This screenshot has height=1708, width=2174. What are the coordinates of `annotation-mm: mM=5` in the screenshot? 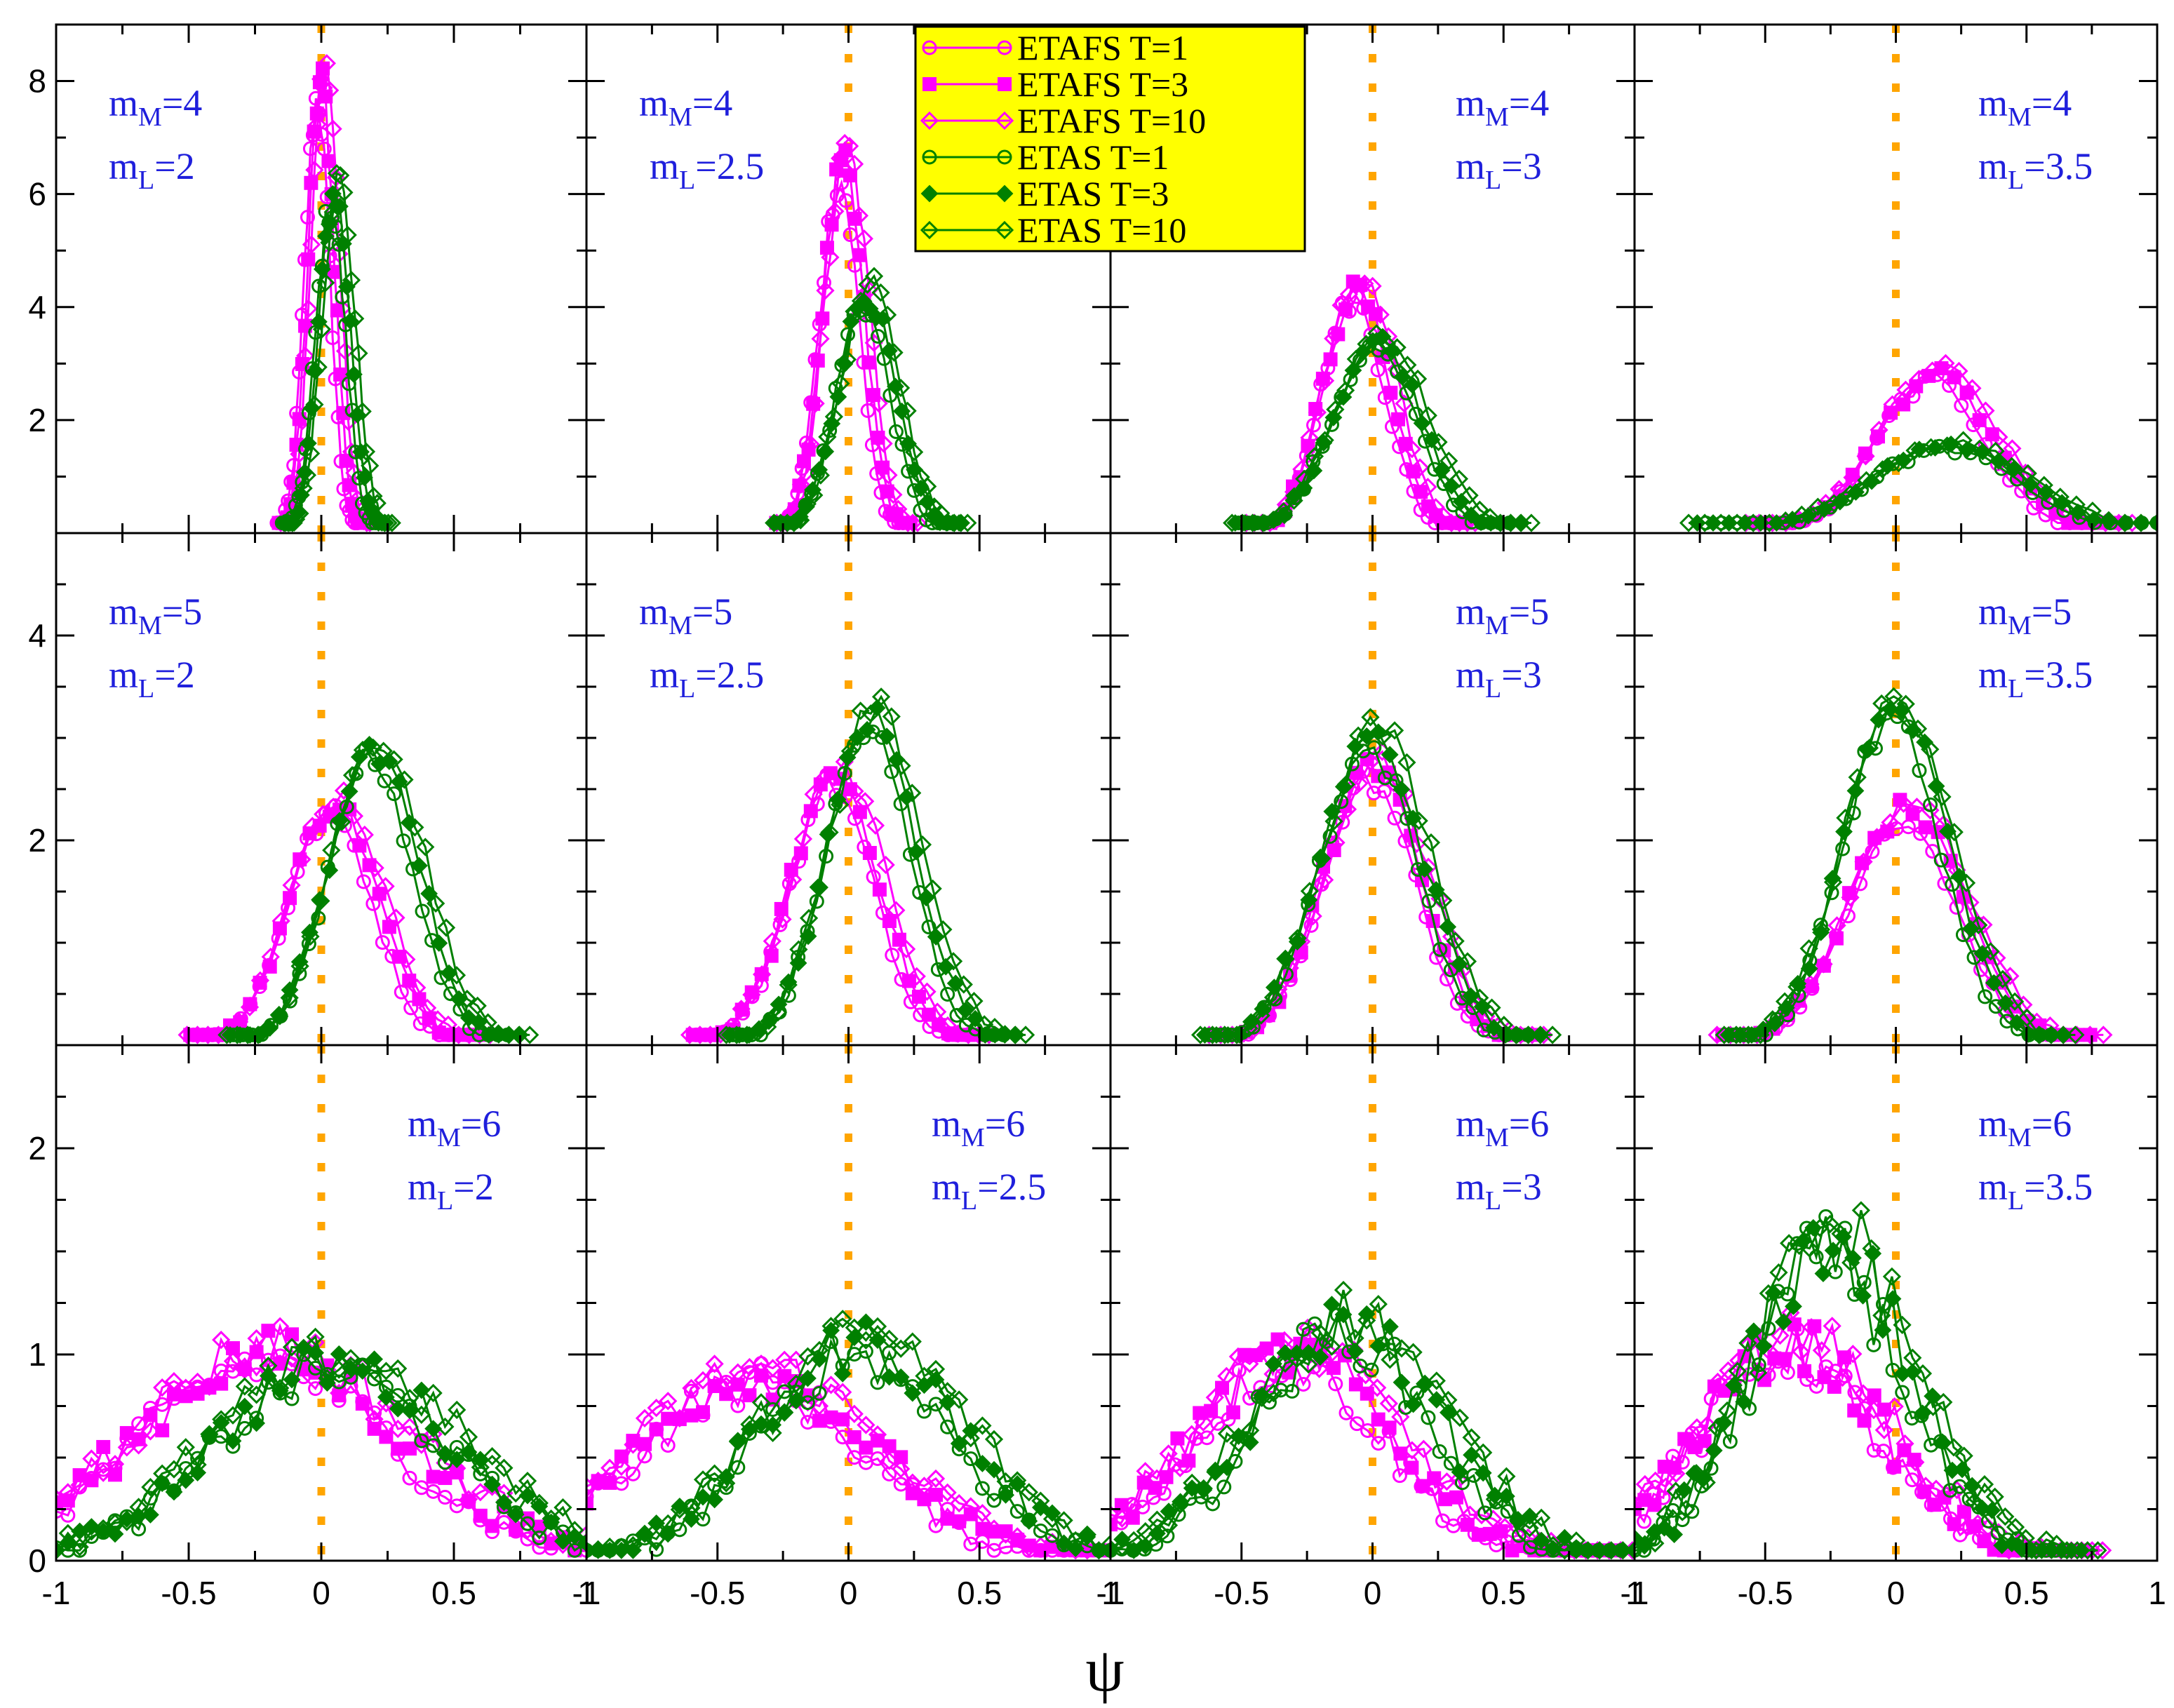 It's located at (1502, 615).